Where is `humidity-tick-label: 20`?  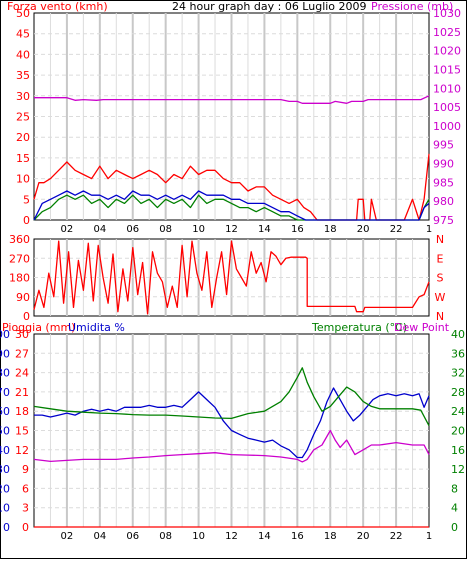 humidity-tick-label: 20 is located at coordinates (5, 488).